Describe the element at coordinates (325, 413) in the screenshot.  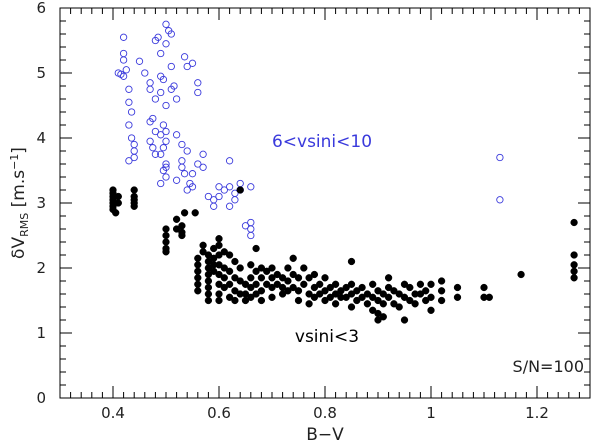
I see `x-tick-label: 0.8` at that location.